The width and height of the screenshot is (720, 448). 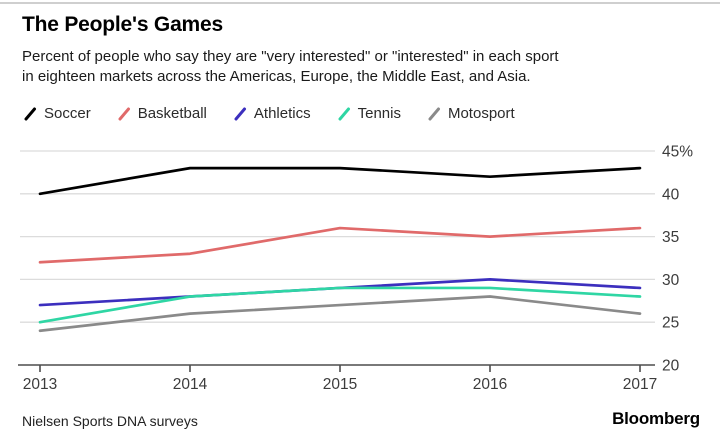 I want to click on legend-label-tennis: Tennis, so click(x=379, y=113).